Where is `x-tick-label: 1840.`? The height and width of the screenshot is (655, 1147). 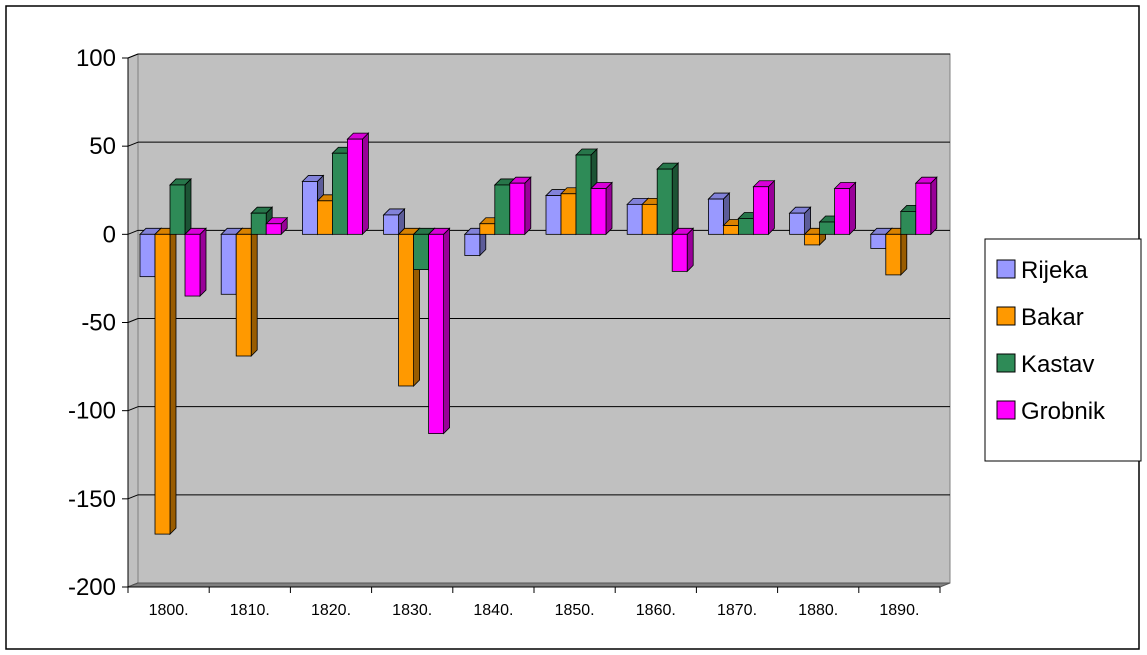 x-tick-label: 1840. is located at coordinates (493, 610).